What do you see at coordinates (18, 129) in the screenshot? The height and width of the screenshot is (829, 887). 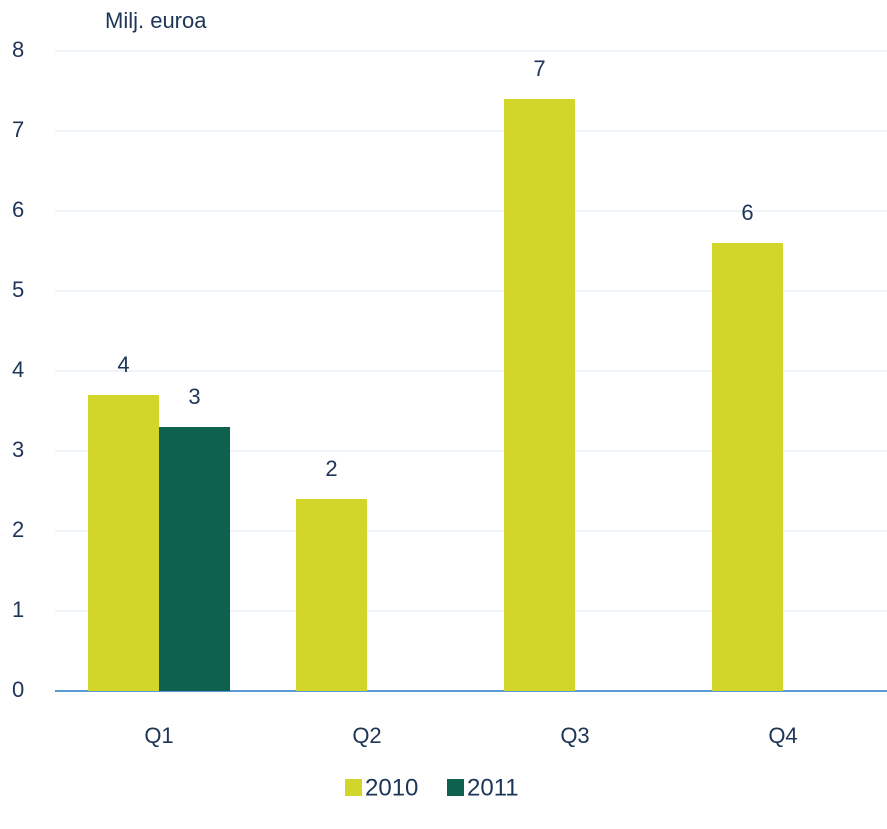 I see `y-tick-label: 7` at bounding box center [18, 129].